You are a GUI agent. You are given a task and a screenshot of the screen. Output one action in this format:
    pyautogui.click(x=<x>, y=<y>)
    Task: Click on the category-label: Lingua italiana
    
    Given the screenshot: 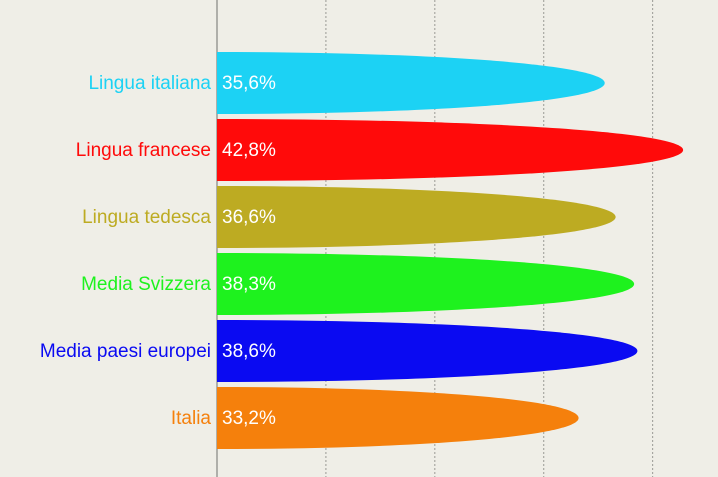 What is the action you would take?
    pyautogui.click(x=149, y=83)
    